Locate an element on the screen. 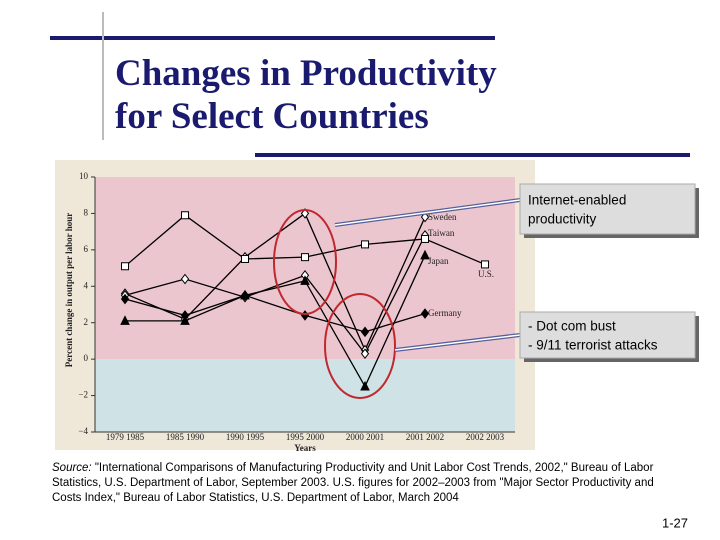  series-label: Japan is located at coordinates (438, 261).